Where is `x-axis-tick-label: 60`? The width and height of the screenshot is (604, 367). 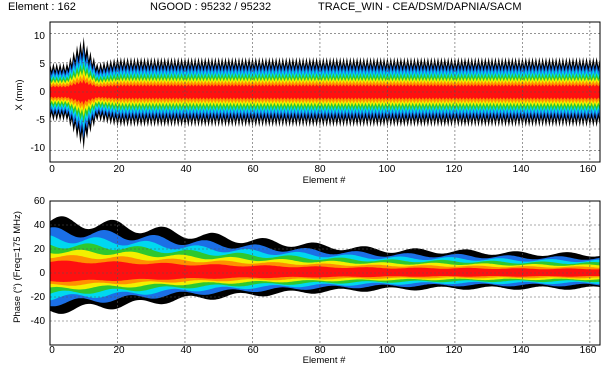 x-axis-tick-label: 60 is located at coordinates (253, 169).